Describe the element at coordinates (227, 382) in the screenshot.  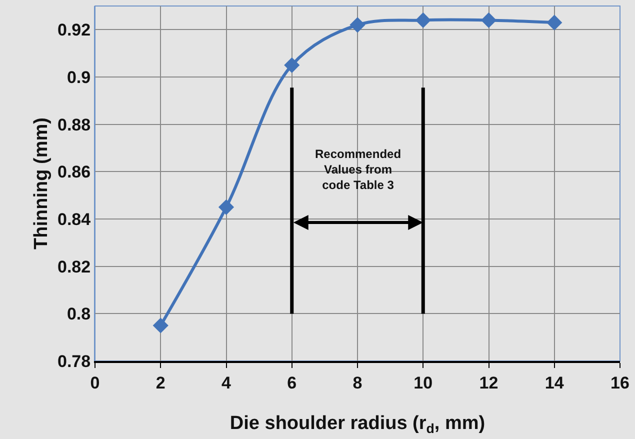
I see `x-tick-label: 4` at that location.